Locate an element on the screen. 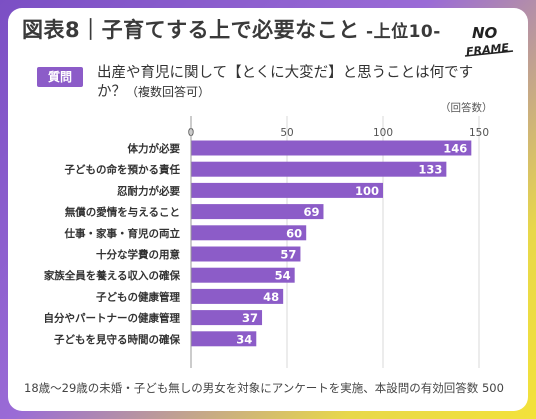  bar-value-label: 37 is located at coordinates (250, 318).